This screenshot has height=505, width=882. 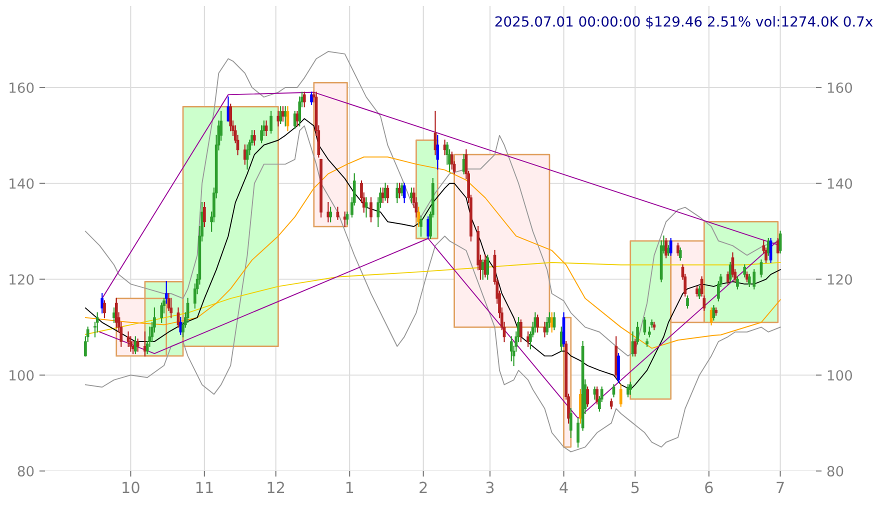 I want to click on y2-tick-label: 120, so click(x=840, y=279).